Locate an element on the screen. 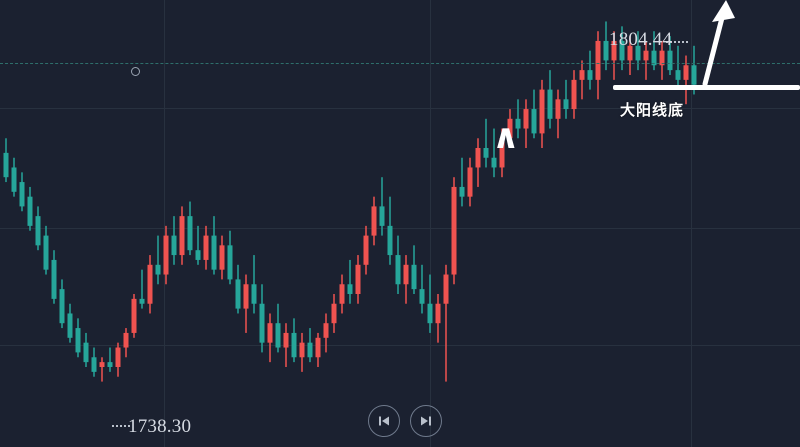 The width and height of the screenshot is (800, 447). skip-to-start-button is located at coordinates (384, 421).